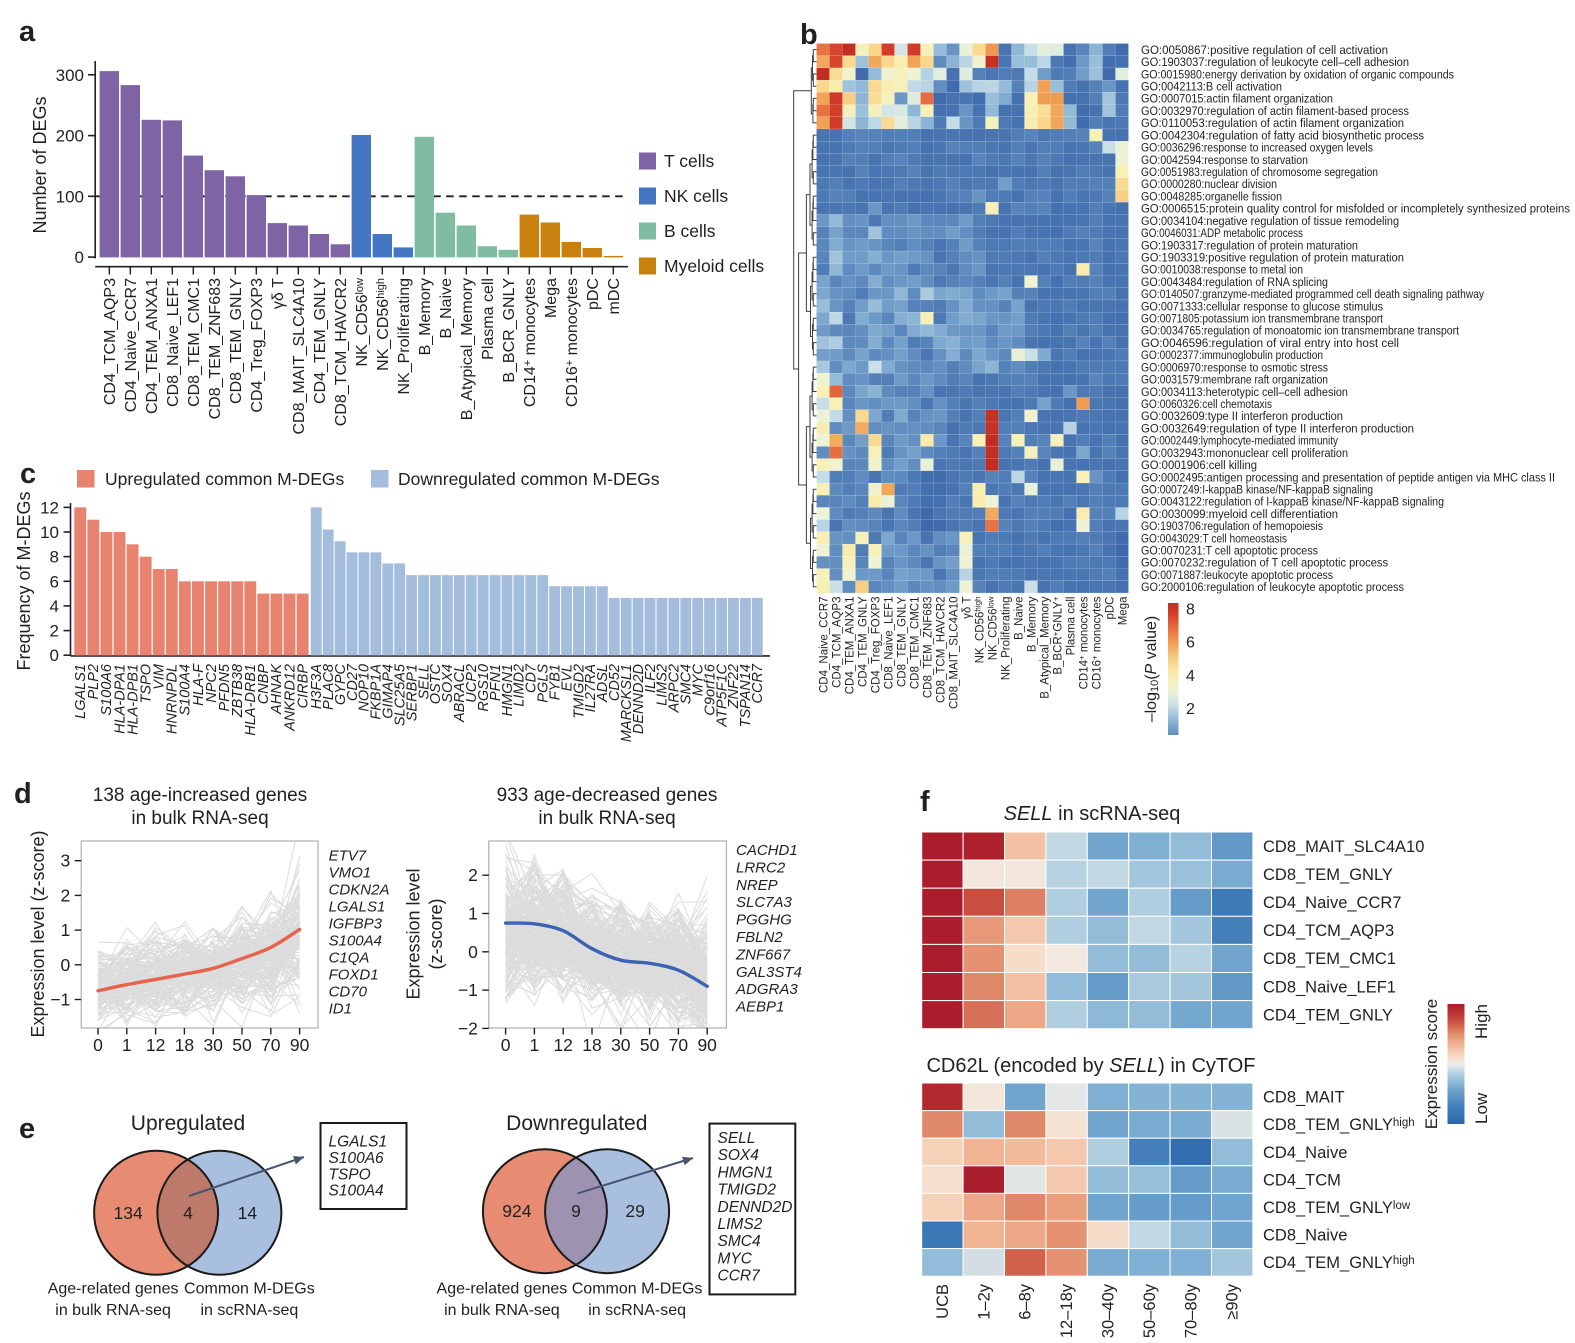 This screenshot has height=1343, width=1575. What do you see at coordinates (155, 1045) in the screenshot?
I see `svg-text: 12` at bounding box center [155, 1045].